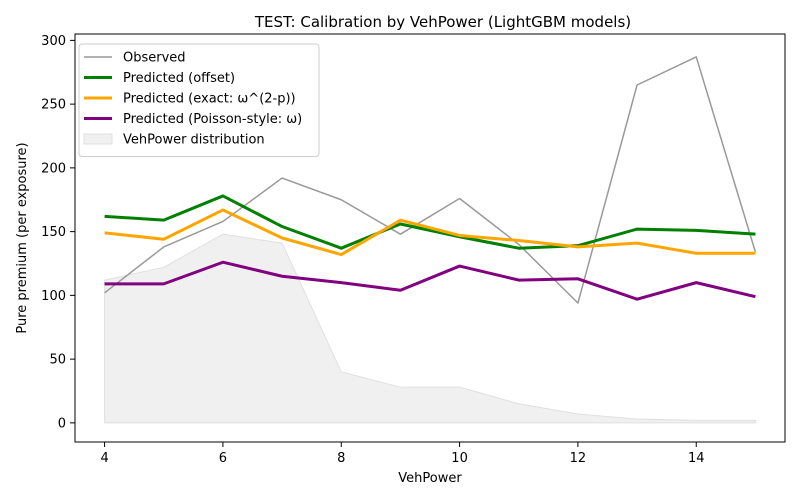 This screenshot has height=500, width=800. What do you see at coordinates (62, 423) in the screenshot?
I see `y-tick-label: 0` at bounding box center [62, 423].